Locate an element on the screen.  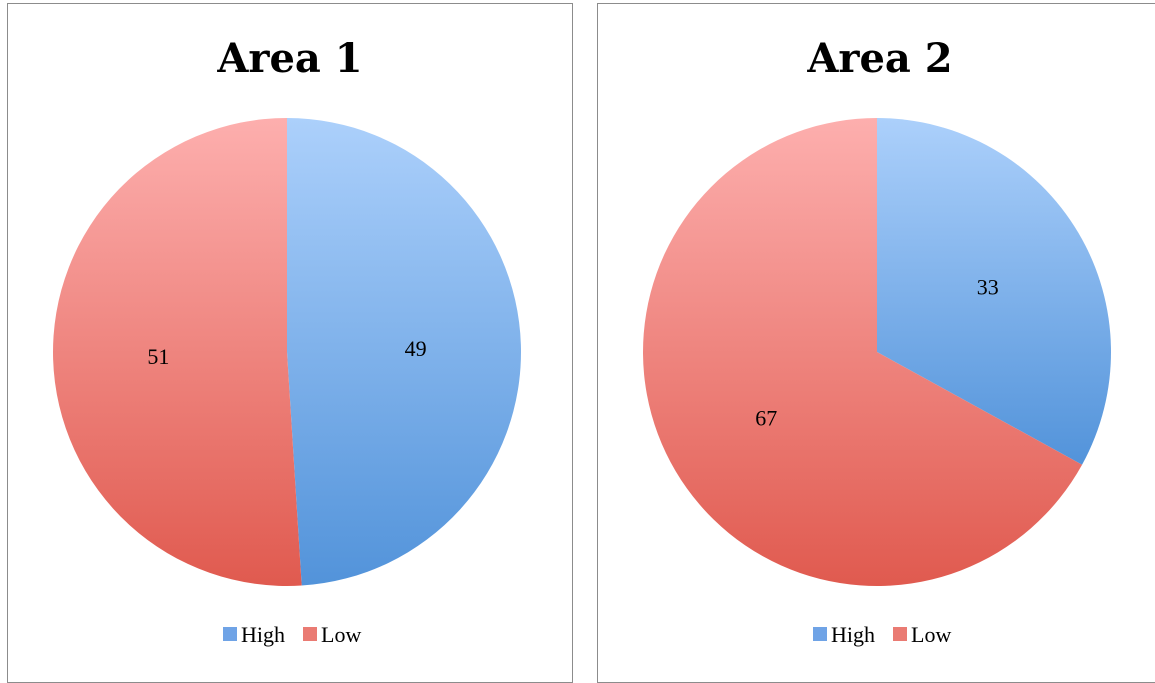
chart-title: Area 2 is located at coordinates (879, 58).